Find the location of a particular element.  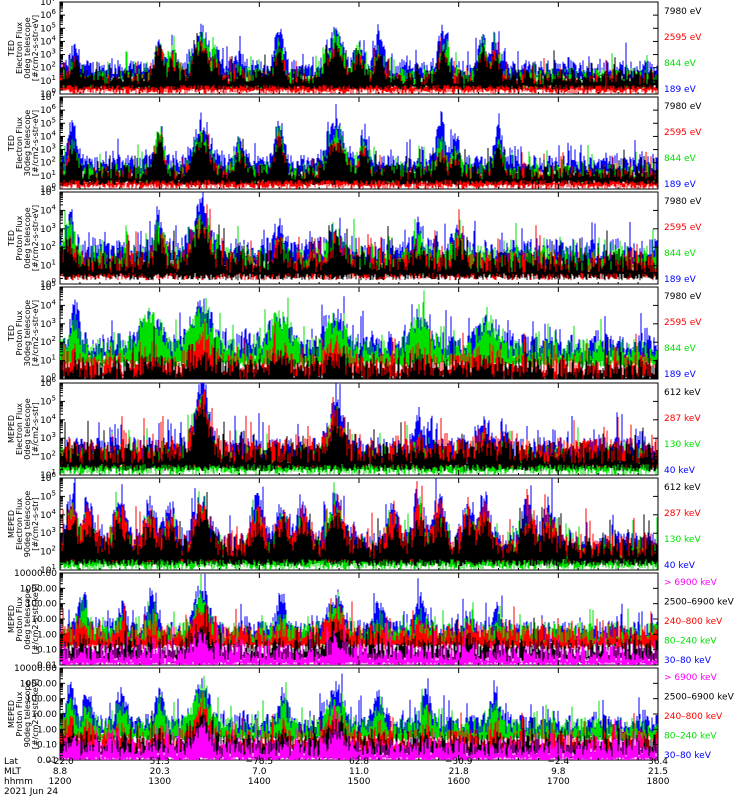

x-tick-hhmm: 1600 is located at coordinates (458, 782).